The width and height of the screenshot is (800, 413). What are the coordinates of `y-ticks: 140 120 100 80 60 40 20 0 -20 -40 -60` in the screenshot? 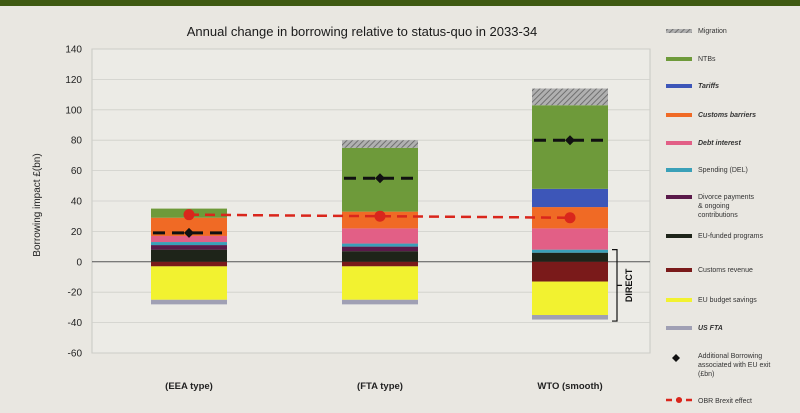 It's located at (73, 202).